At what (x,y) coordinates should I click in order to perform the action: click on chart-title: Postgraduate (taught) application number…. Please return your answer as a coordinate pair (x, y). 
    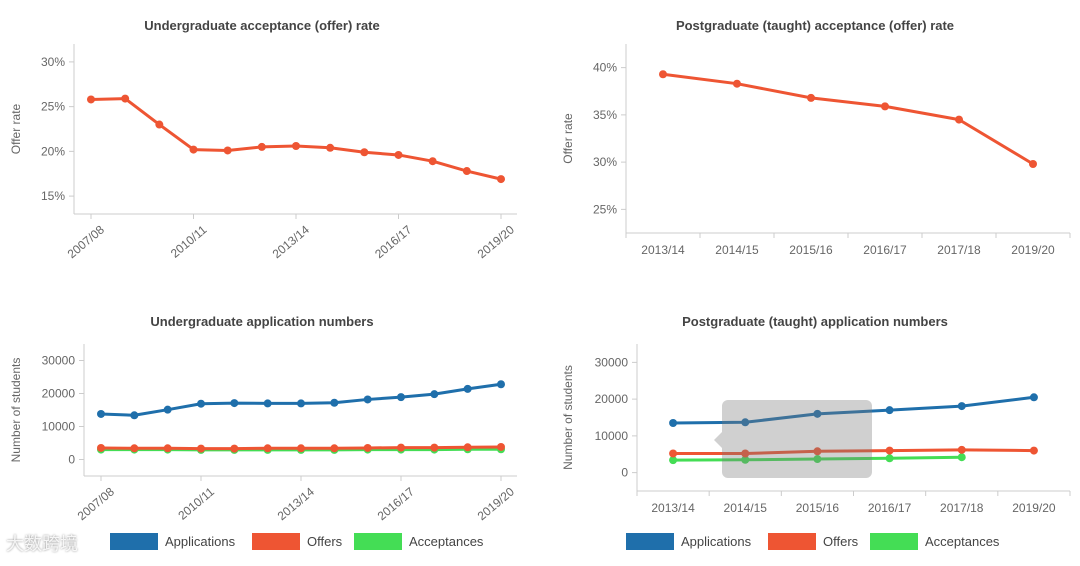
    Looking at the image, I should click on (815, 321).